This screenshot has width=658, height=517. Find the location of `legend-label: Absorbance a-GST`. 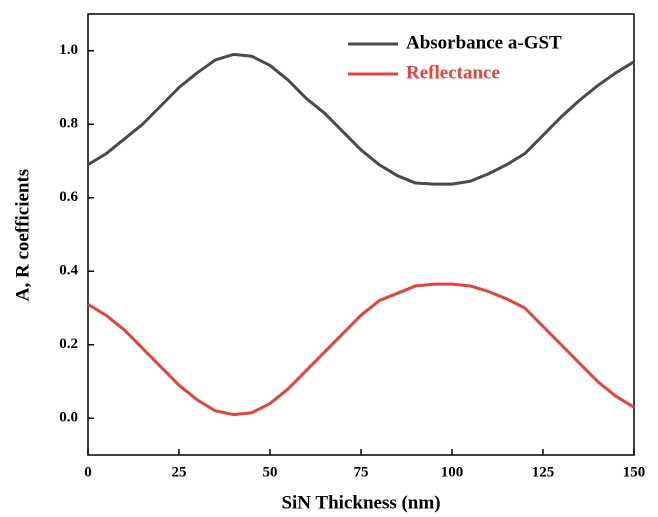

legend-label: Absorbance a-GST is located at coordinates (484, 42).